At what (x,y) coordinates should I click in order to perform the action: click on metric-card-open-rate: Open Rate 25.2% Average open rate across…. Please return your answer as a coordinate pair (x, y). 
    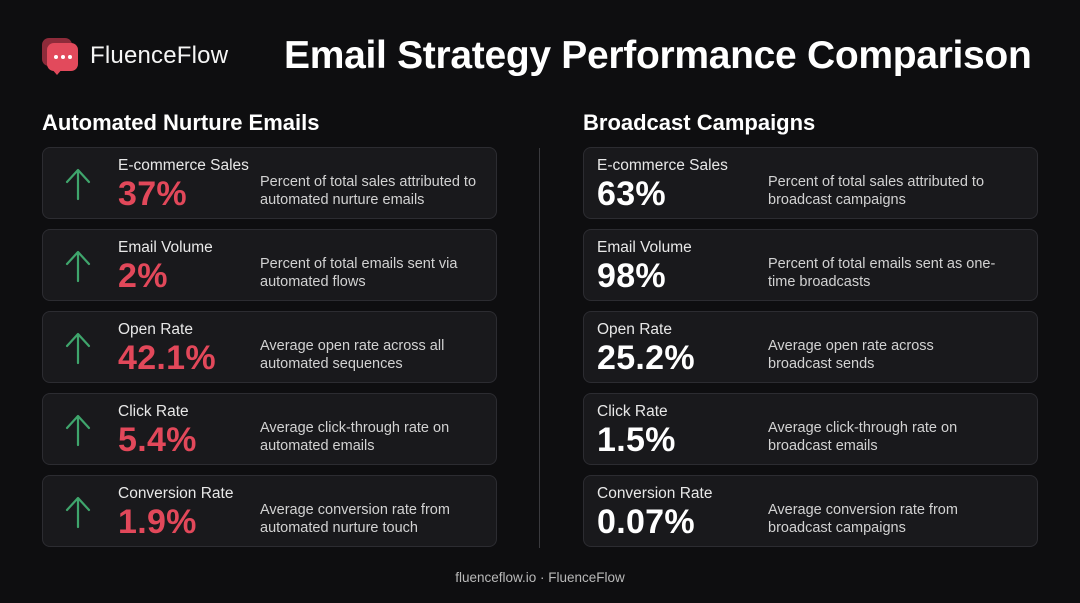
    Looking at the image, I should click on (810, 347).